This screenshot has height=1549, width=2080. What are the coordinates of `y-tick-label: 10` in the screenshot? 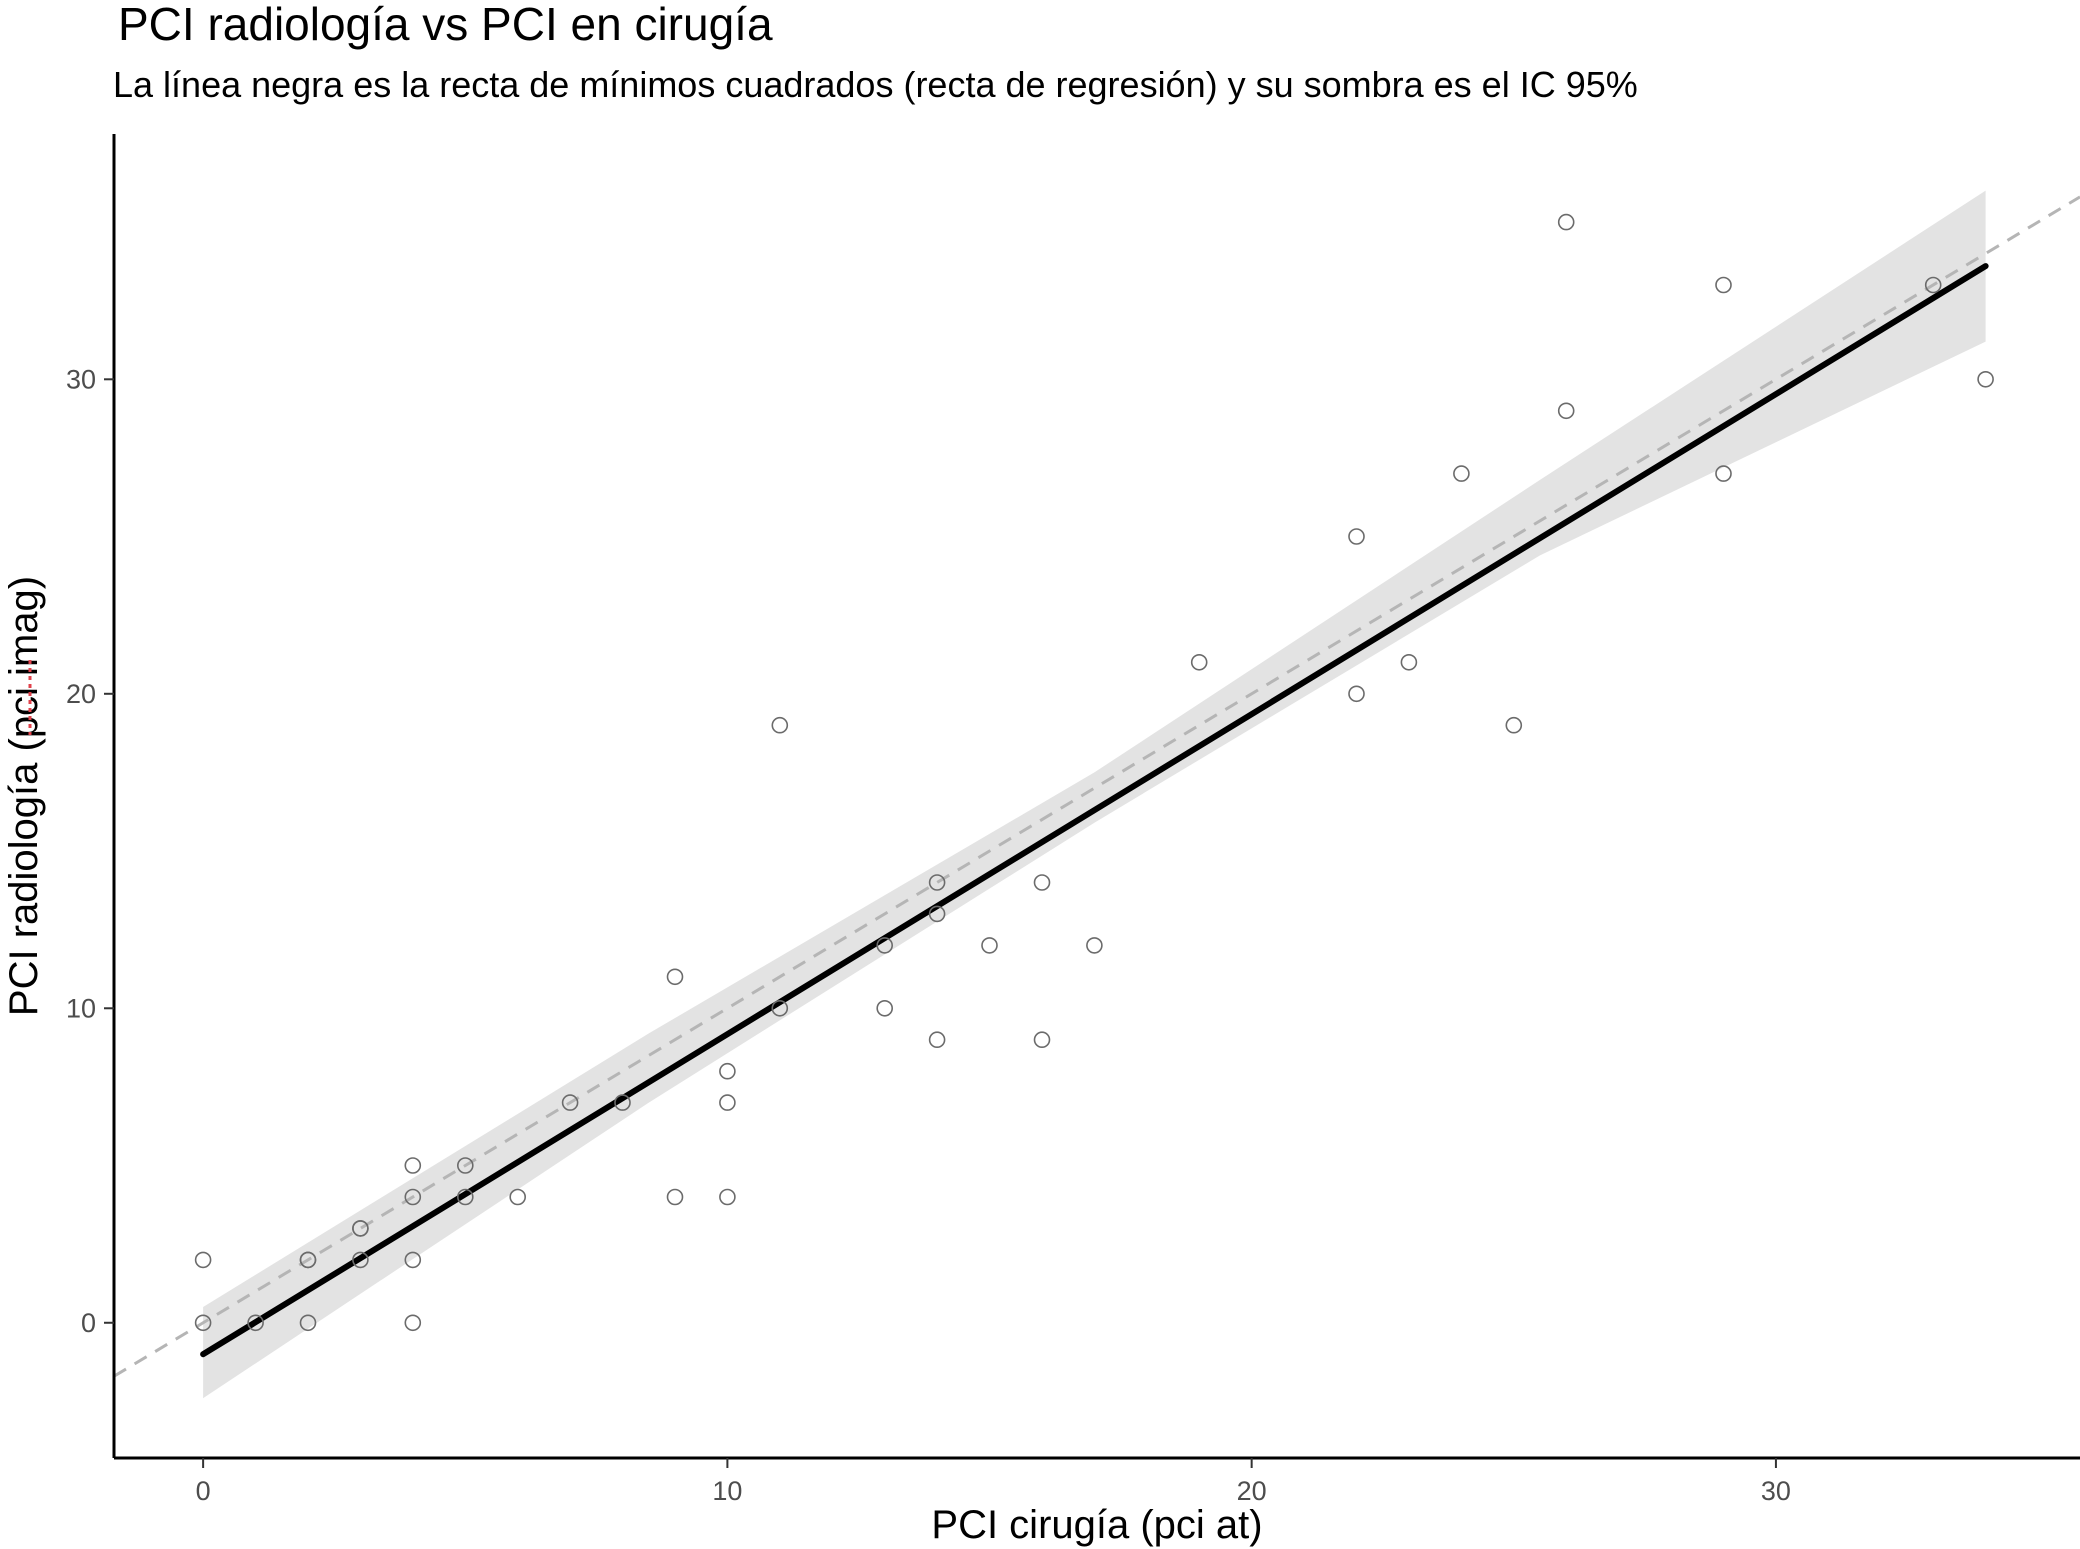 It's located at (81, 1008).